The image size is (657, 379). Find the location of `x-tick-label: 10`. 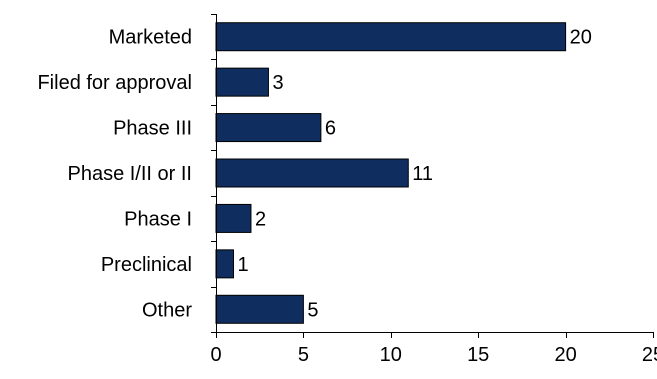

x-tick-label: 10 is located at coordinates (391, 355).